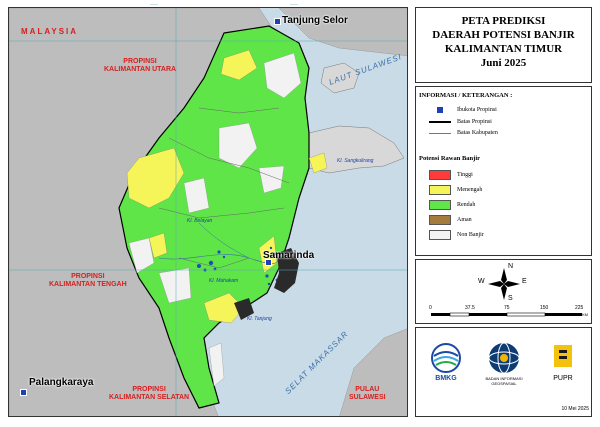  I want to click on label-palangkaraya: Palangkaraya, so click(61, 382).